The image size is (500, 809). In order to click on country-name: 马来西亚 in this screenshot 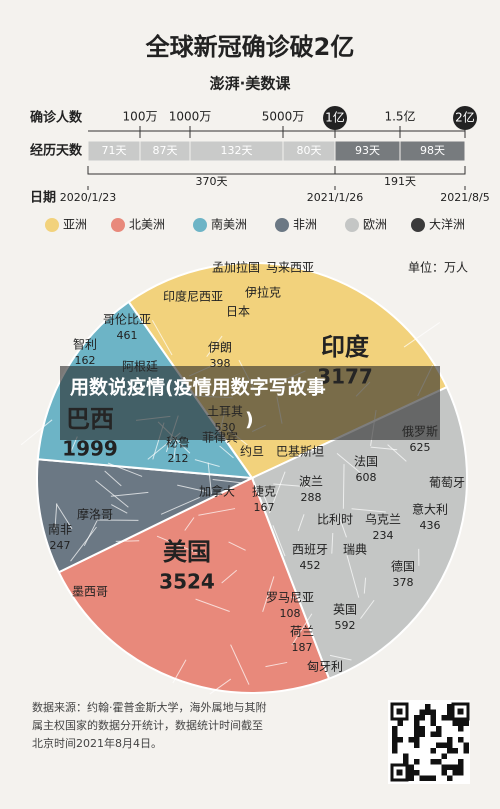, I will do `click(290, 268)`.